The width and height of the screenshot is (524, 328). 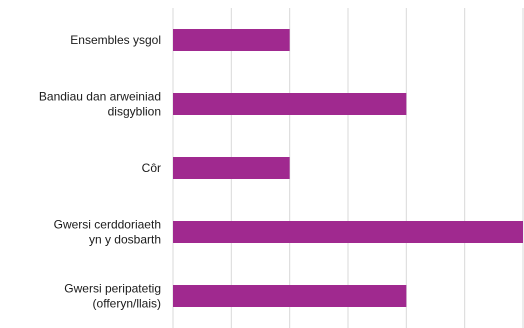 I want to click on category-label: Bandiau dan arweiniad disgyblion, so click(x=100, y=104).